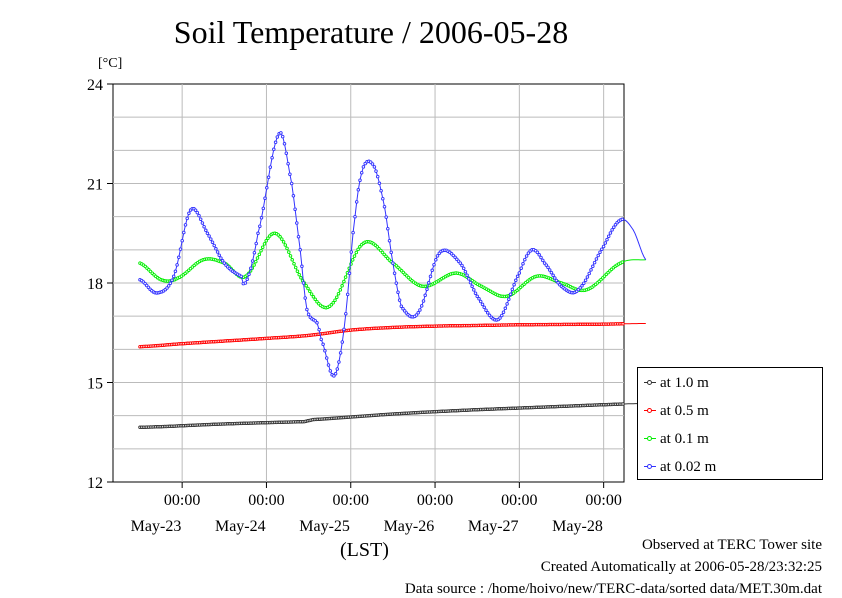  What do you see at coordinates (684, 382) in the screenshot?
I see `legend-label: at 1.0 m` at bounding box center [684, 382].